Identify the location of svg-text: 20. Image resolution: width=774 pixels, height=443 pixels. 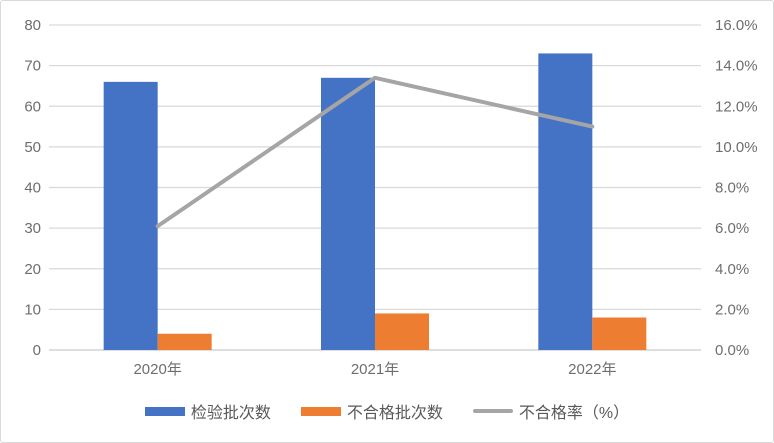
(32, 269).